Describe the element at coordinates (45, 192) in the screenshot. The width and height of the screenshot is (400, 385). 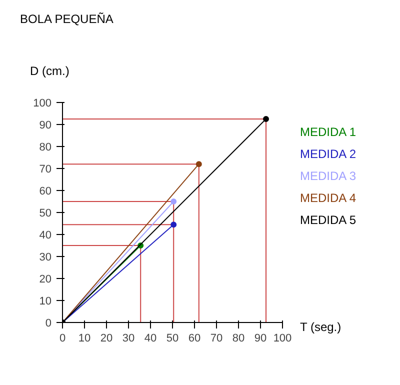
I see `y-tick-label: 60` at that location.